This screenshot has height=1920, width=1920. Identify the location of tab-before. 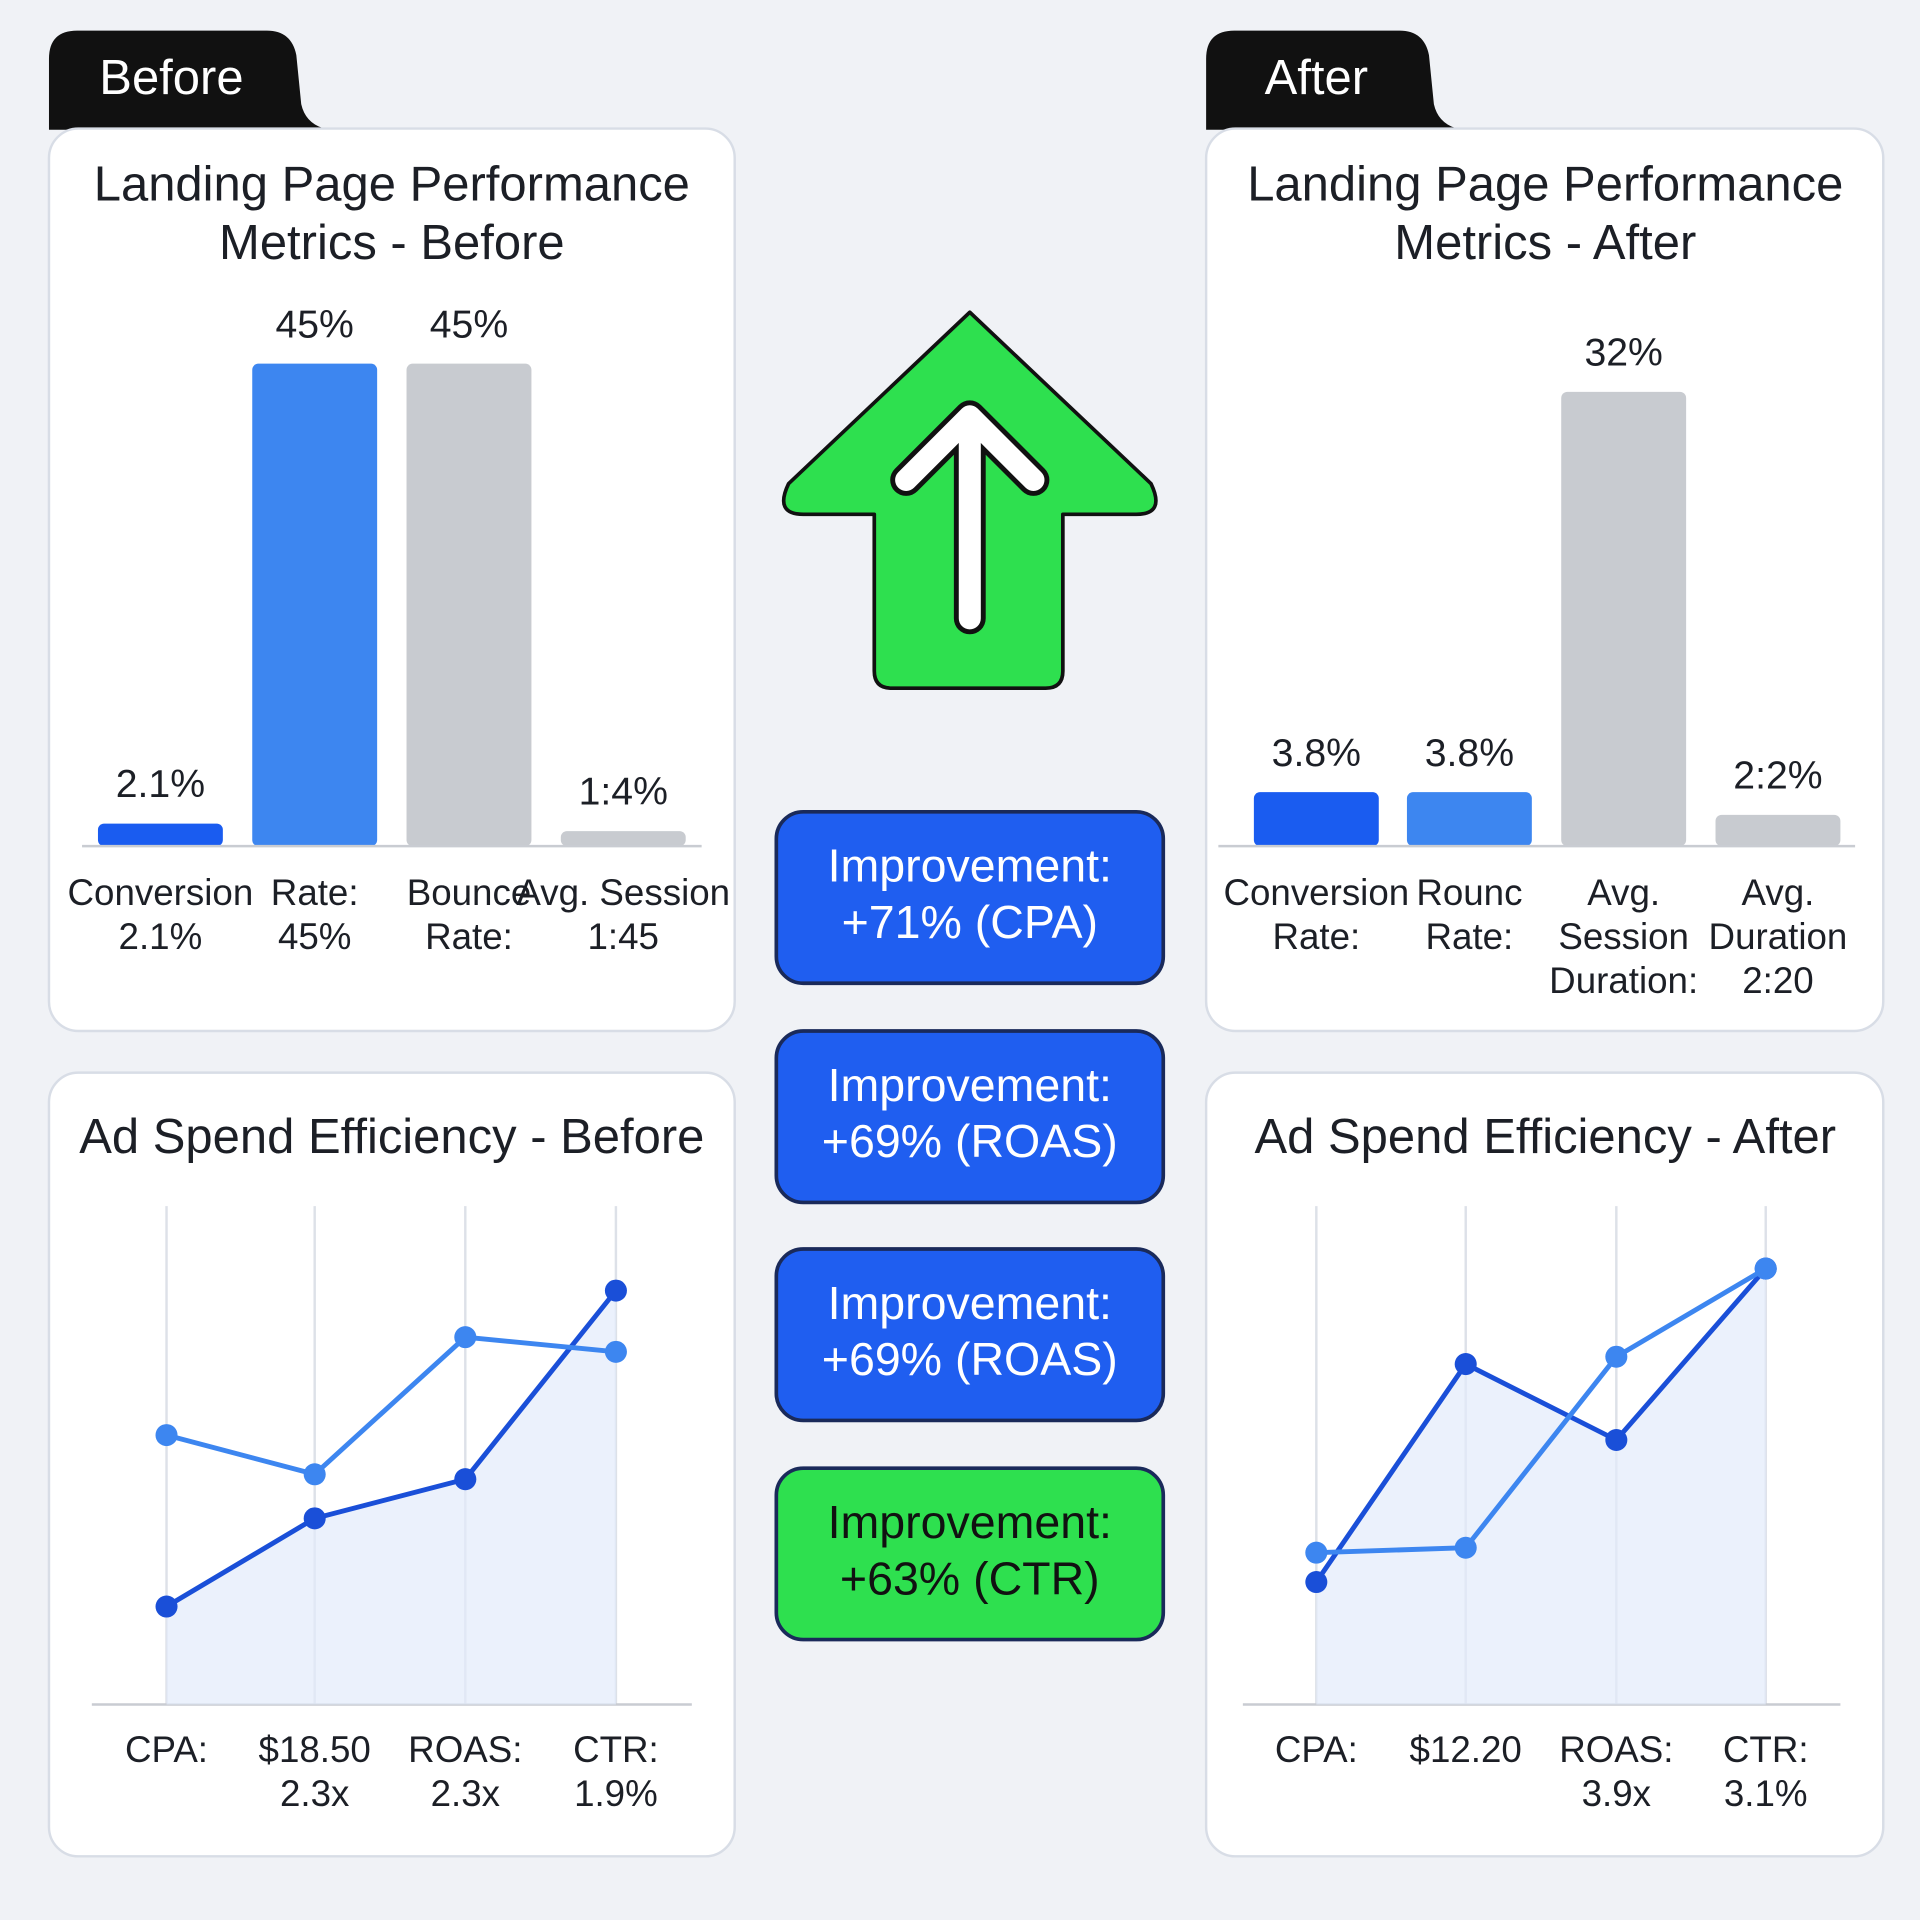
(189, 82).